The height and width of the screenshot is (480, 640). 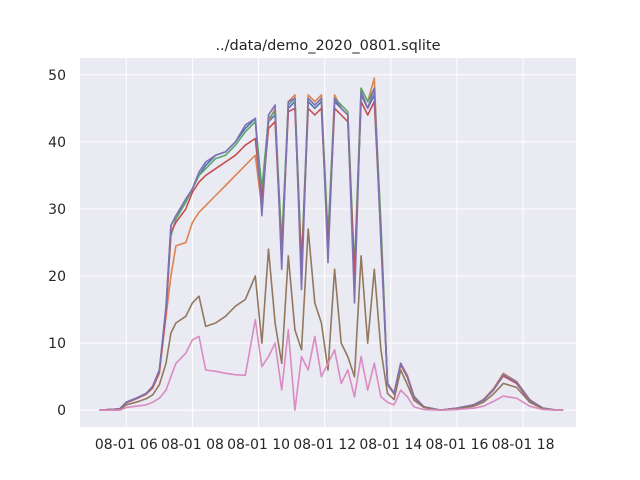 What do you see at coordinates (61, 411) in the screenshot?
I see `y-tick-label: 0` at bounding box center [61, 411].